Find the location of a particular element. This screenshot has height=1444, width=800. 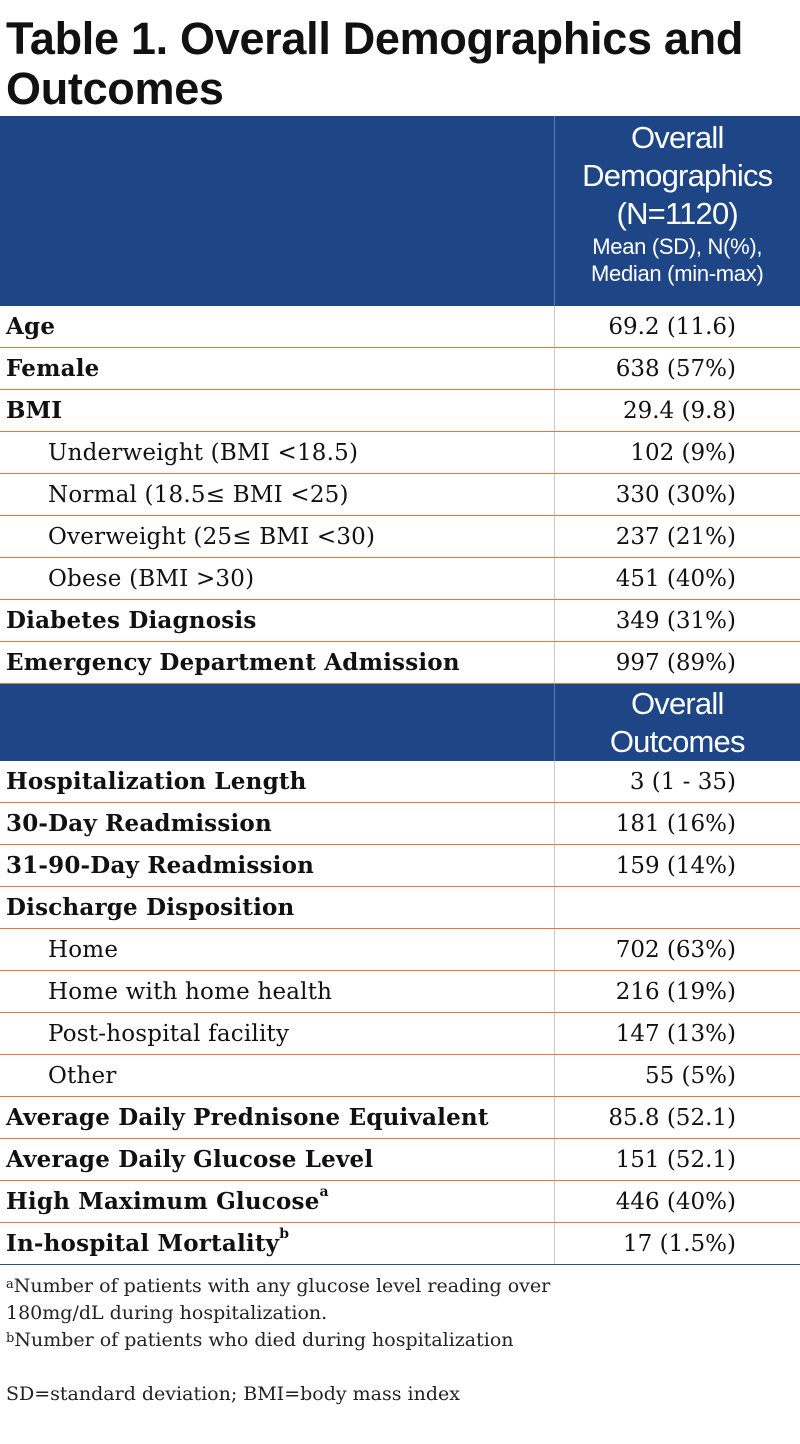

table-row: Hospitalization Length 3 (1 - 35) is located at coordinates (400, 782).